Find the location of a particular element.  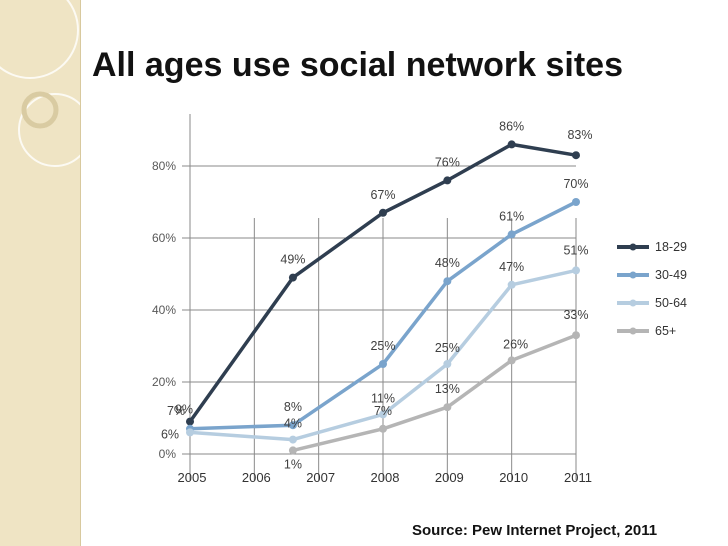

data-label: 70% is located at coordinates (575, 184).